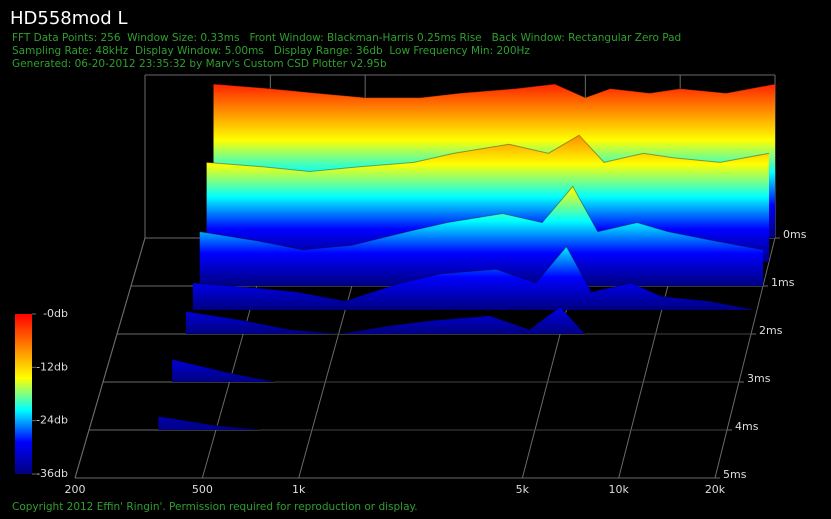  Describe the element at coordinates (715, 489) in the screenshot. I see `x-tick-label: 20k` at that location.